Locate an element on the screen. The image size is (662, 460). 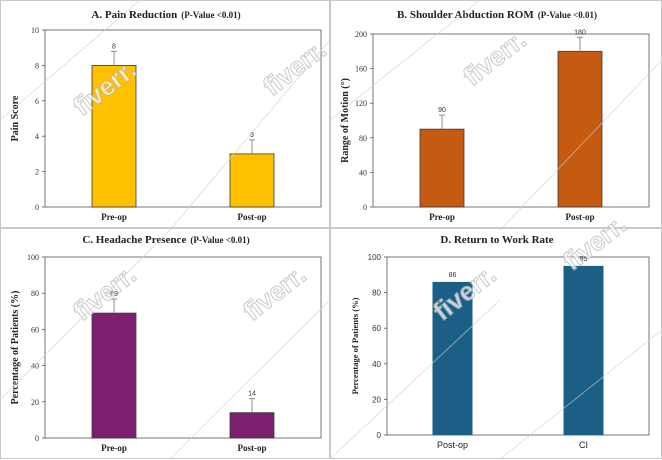
y-tick-label: 200 is located at coordinates (361, 34).